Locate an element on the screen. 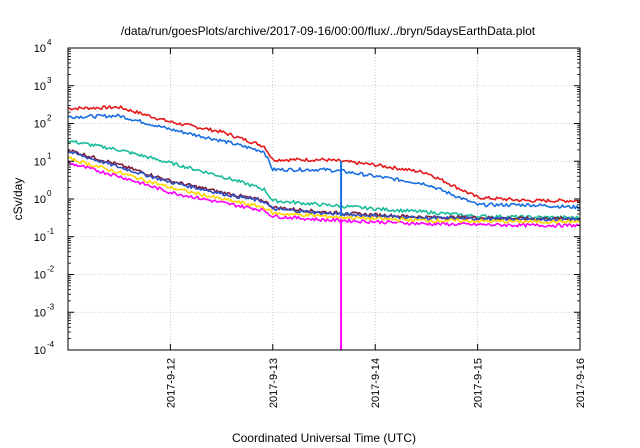 Image resolution: width=640 pixels, height=448 pixels. y-tick-exponent: -4 is located at coordinates (51, 344).